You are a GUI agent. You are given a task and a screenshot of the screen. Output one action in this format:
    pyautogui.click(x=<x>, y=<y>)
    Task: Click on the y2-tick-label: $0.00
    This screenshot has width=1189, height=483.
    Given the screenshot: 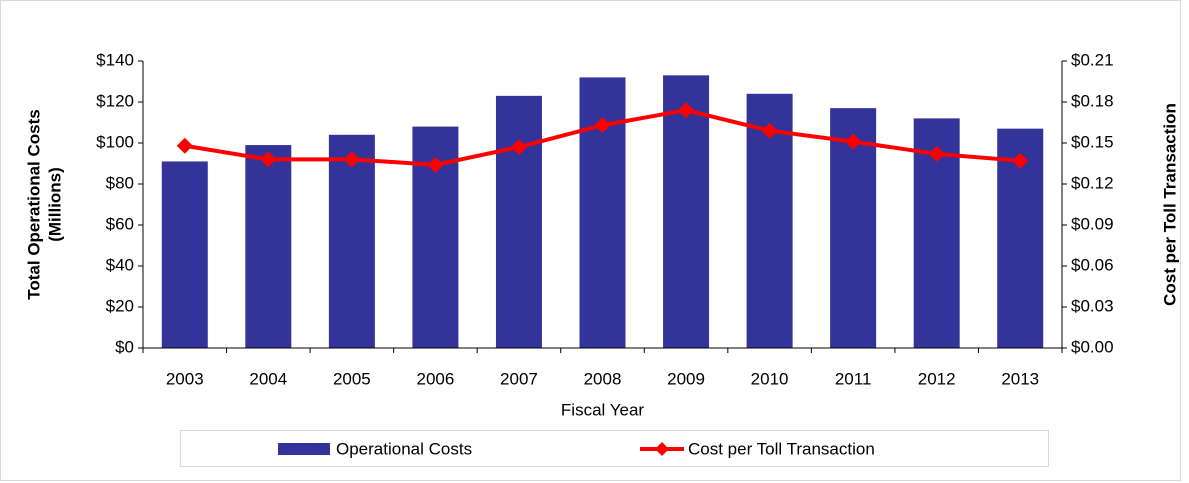 What is the action you would take?
    pyautogui.click(x=1092, y=346)
    